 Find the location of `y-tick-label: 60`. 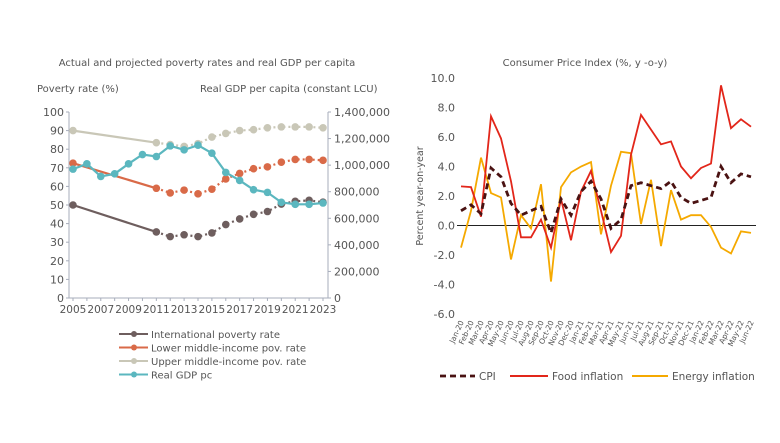

y-tick-label: 60 is located at coordinates (57, 186).